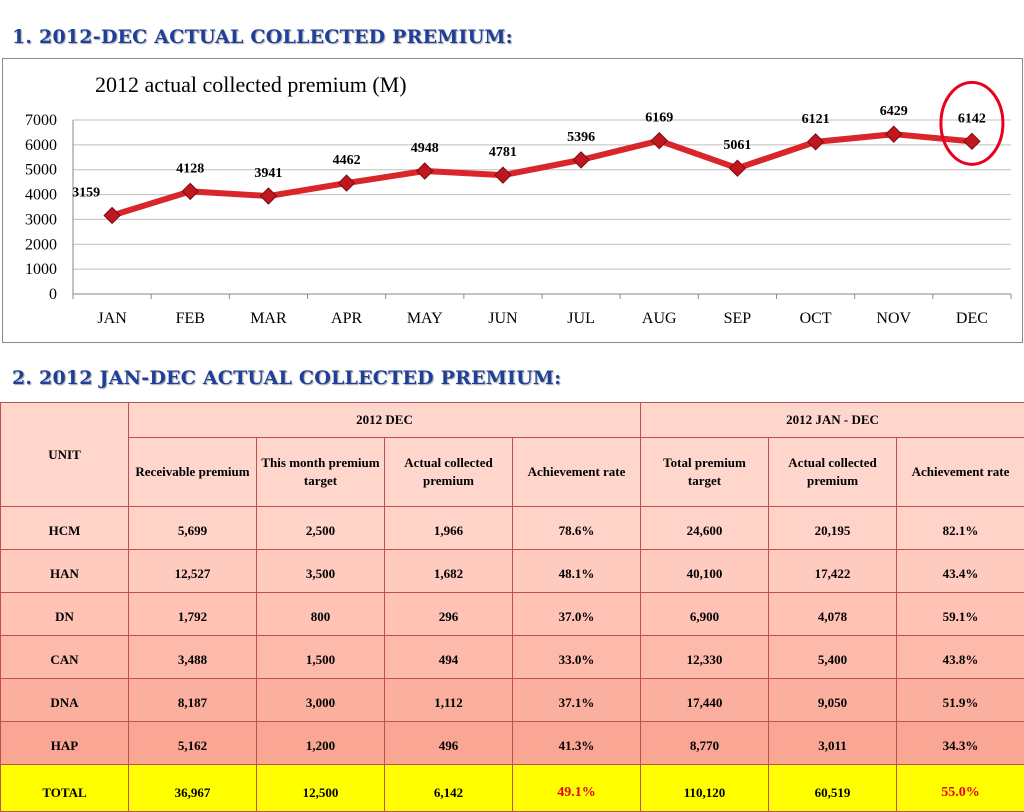 The width and height of the screenshot is (1024, 812). I want to click on cell-actual-collected-year: 3,011, so click(833, 743).